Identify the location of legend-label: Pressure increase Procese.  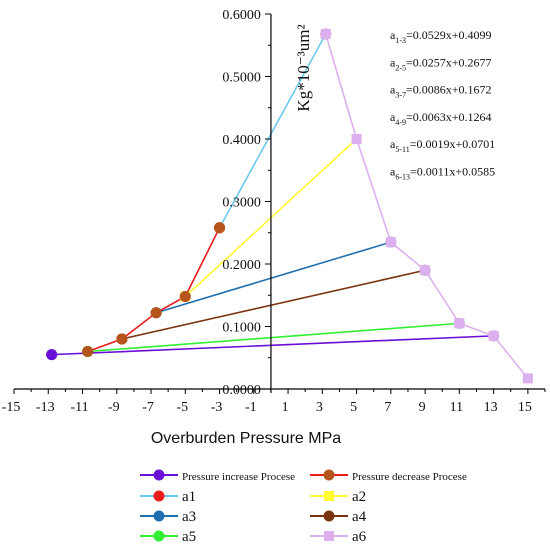
(238, 477).